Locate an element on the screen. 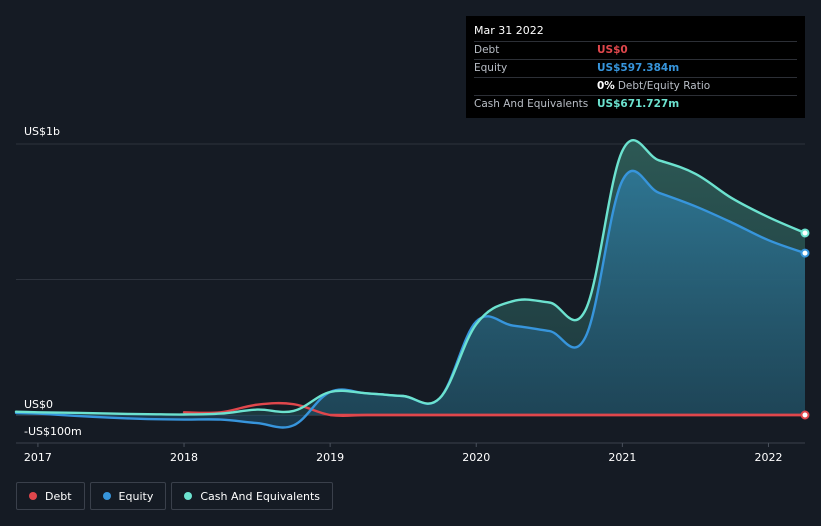 Image resolution: width=821 pixels, height=526 pixels. x-tick-label: 2022 is located at coordinates (768, 457).